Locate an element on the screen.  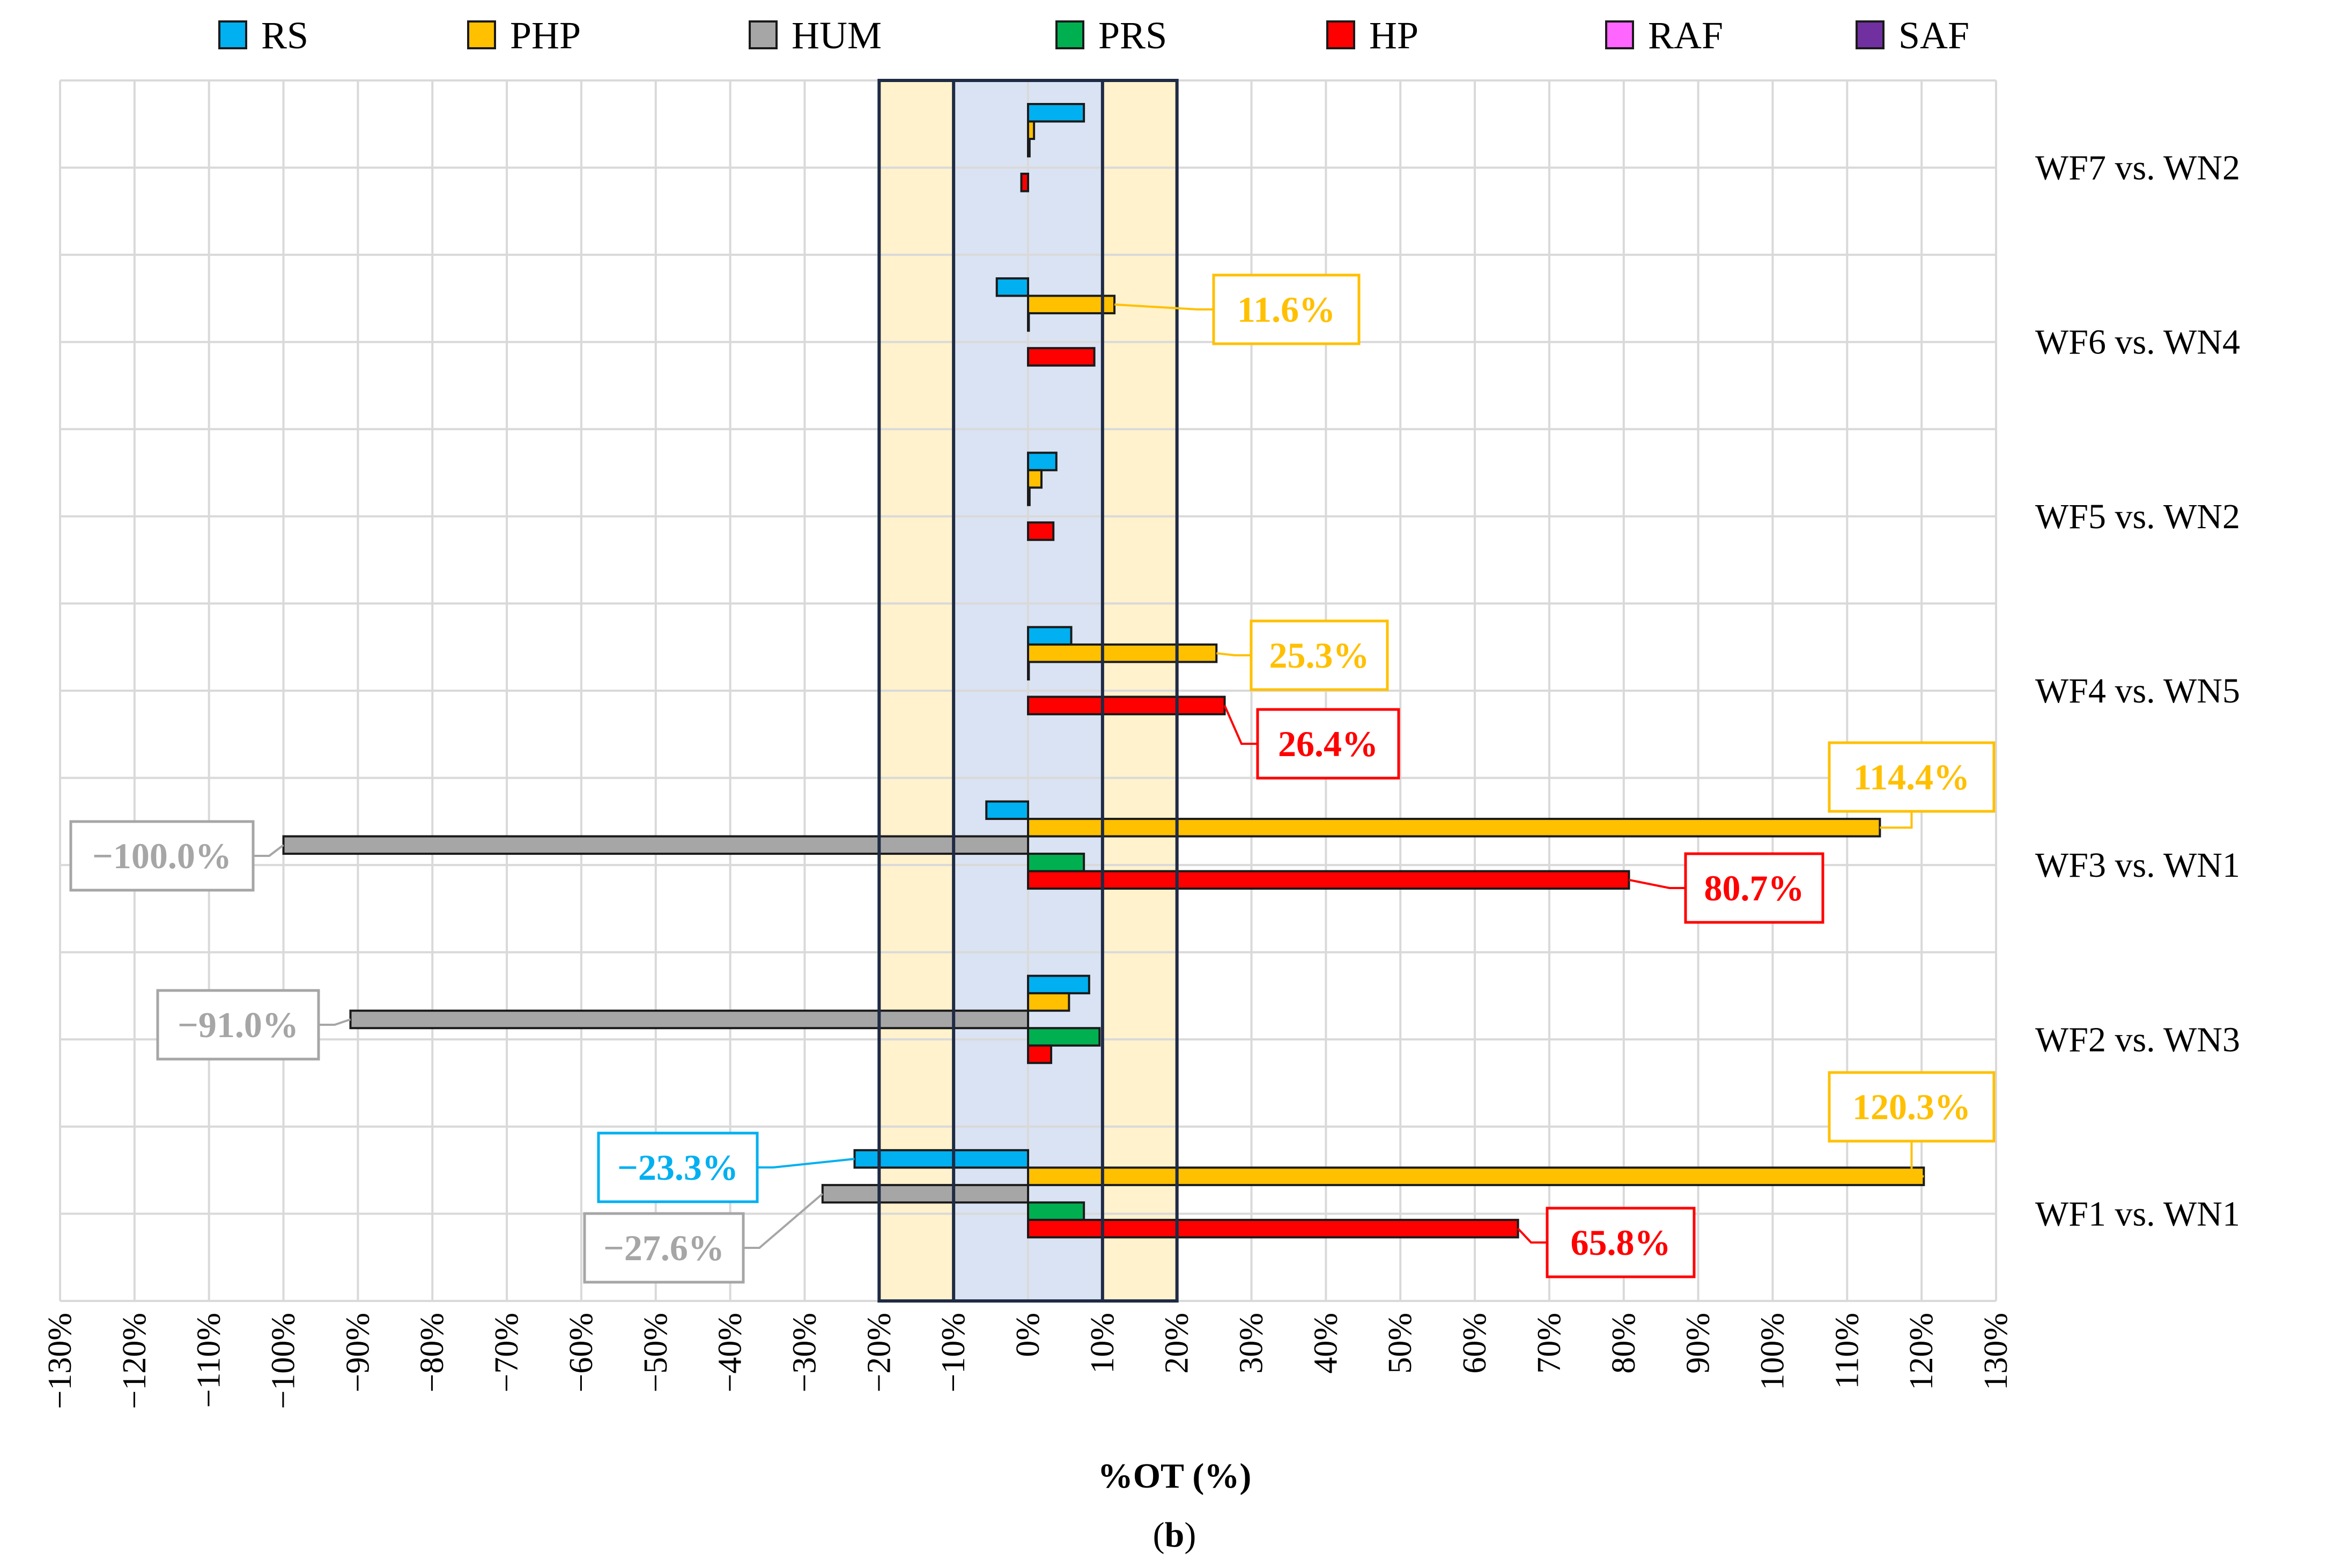
bar-hum-wf6-vs-wn4 is located at coordinates (1028, 322).